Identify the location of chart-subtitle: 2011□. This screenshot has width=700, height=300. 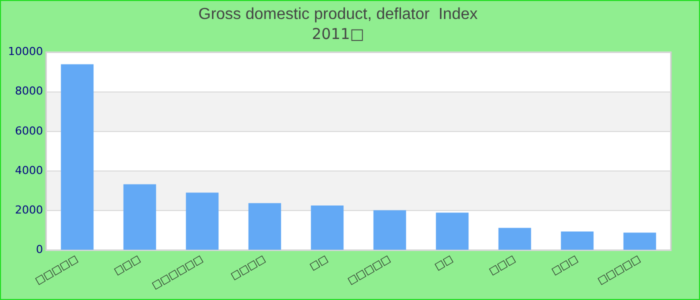
(338, 34).